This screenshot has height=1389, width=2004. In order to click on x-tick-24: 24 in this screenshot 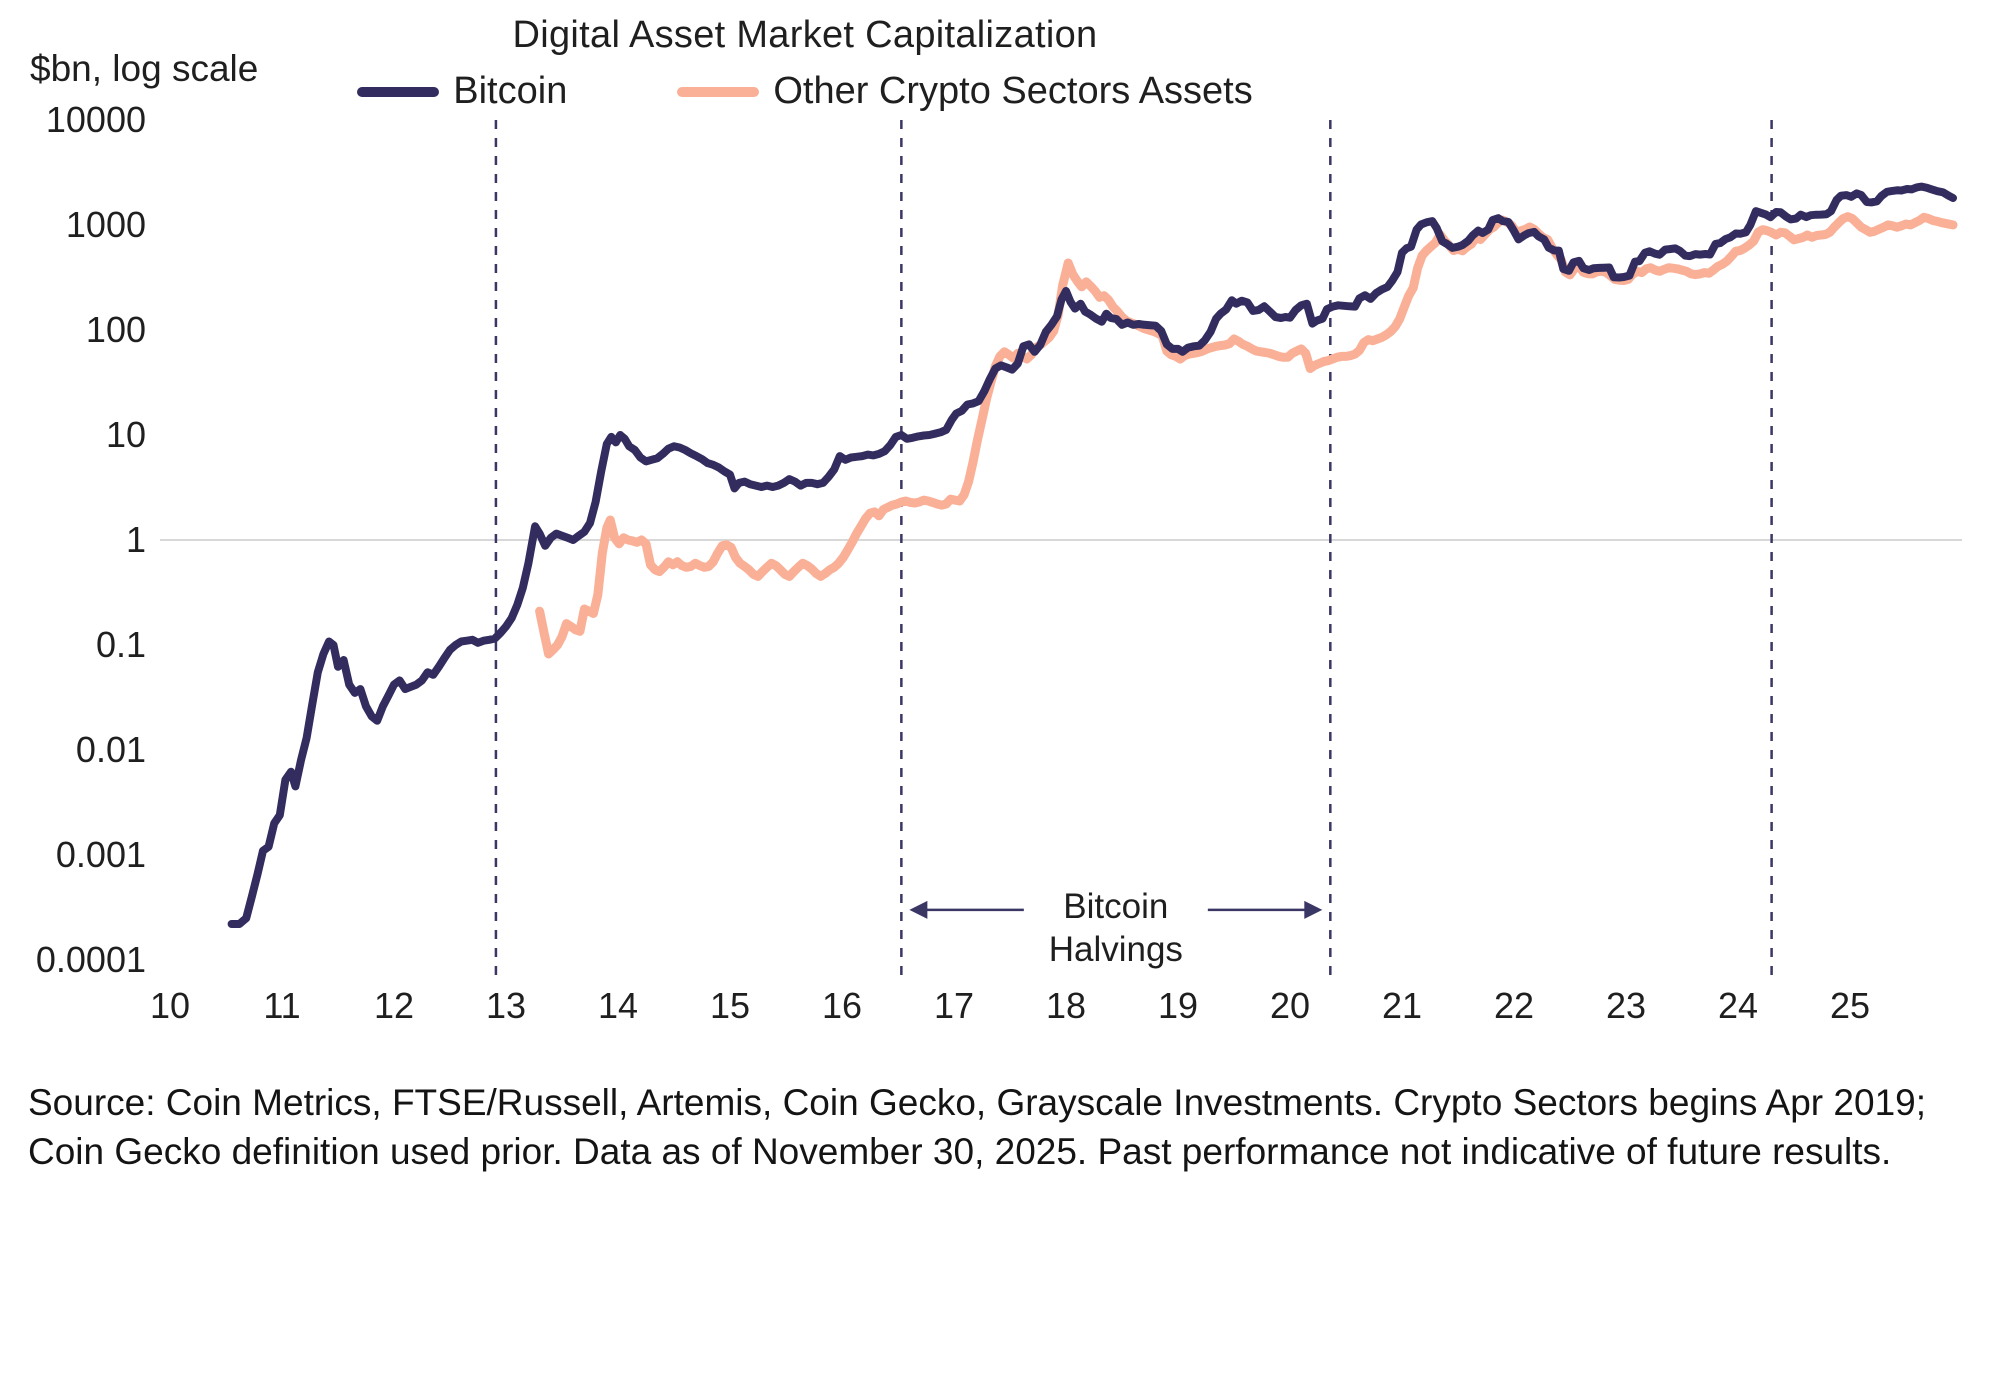, I will do `click(1738, 1005)`.